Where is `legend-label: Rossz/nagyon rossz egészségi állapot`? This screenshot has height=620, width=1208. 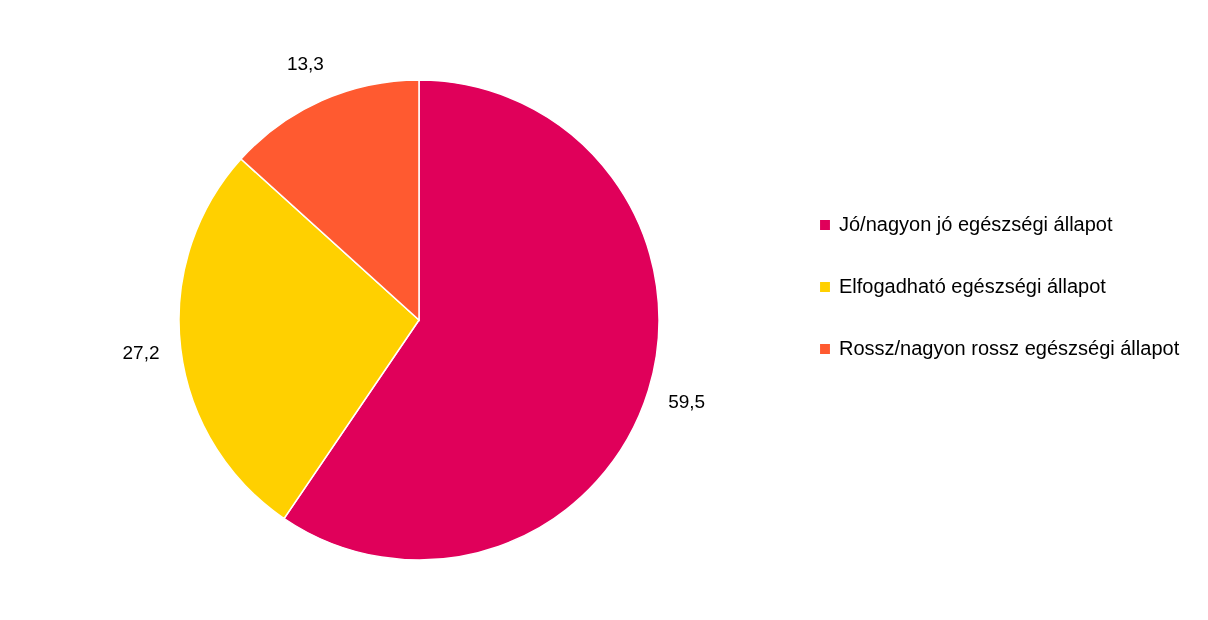 legend-label: Rossz/nagyon rossz egészségi állapot is located at coordinates (1009, 348).